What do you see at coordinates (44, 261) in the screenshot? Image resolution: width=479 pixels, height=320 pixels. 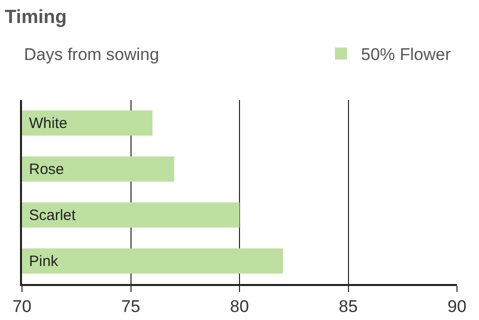 I see `y-tick-label: Pink` at bounding box center [44, 261].